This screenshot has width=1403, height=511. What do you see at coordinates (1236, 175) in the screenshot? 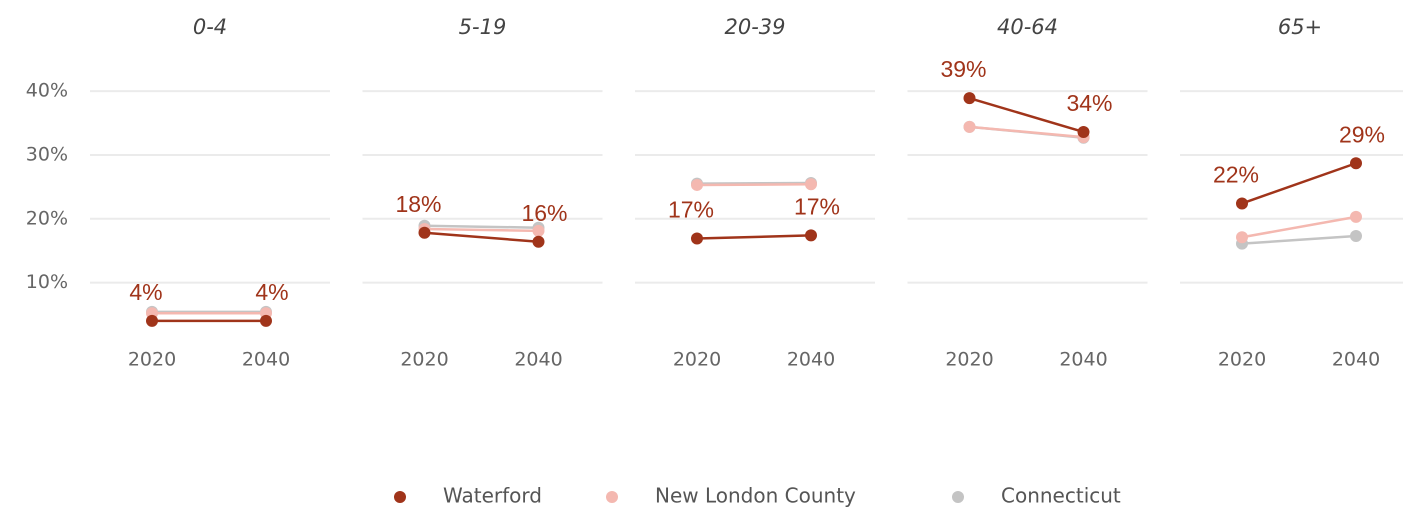
I see `value-label: 22%` at bounding box center [1236, 175].